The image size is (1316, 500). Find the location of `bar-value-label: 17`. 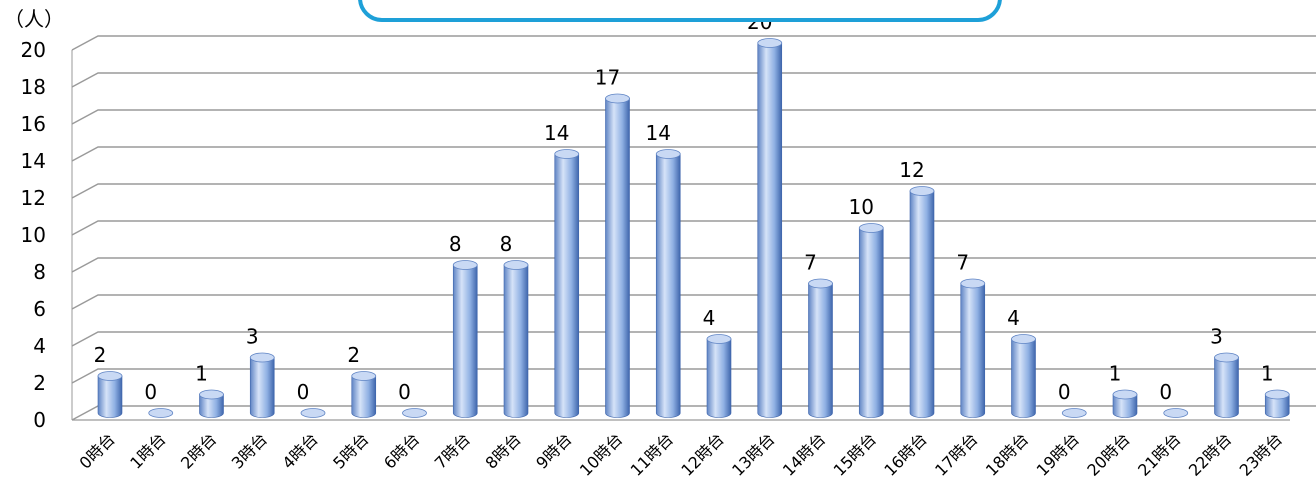

bar-value-label: 17 is located at coordinates (607, 78).